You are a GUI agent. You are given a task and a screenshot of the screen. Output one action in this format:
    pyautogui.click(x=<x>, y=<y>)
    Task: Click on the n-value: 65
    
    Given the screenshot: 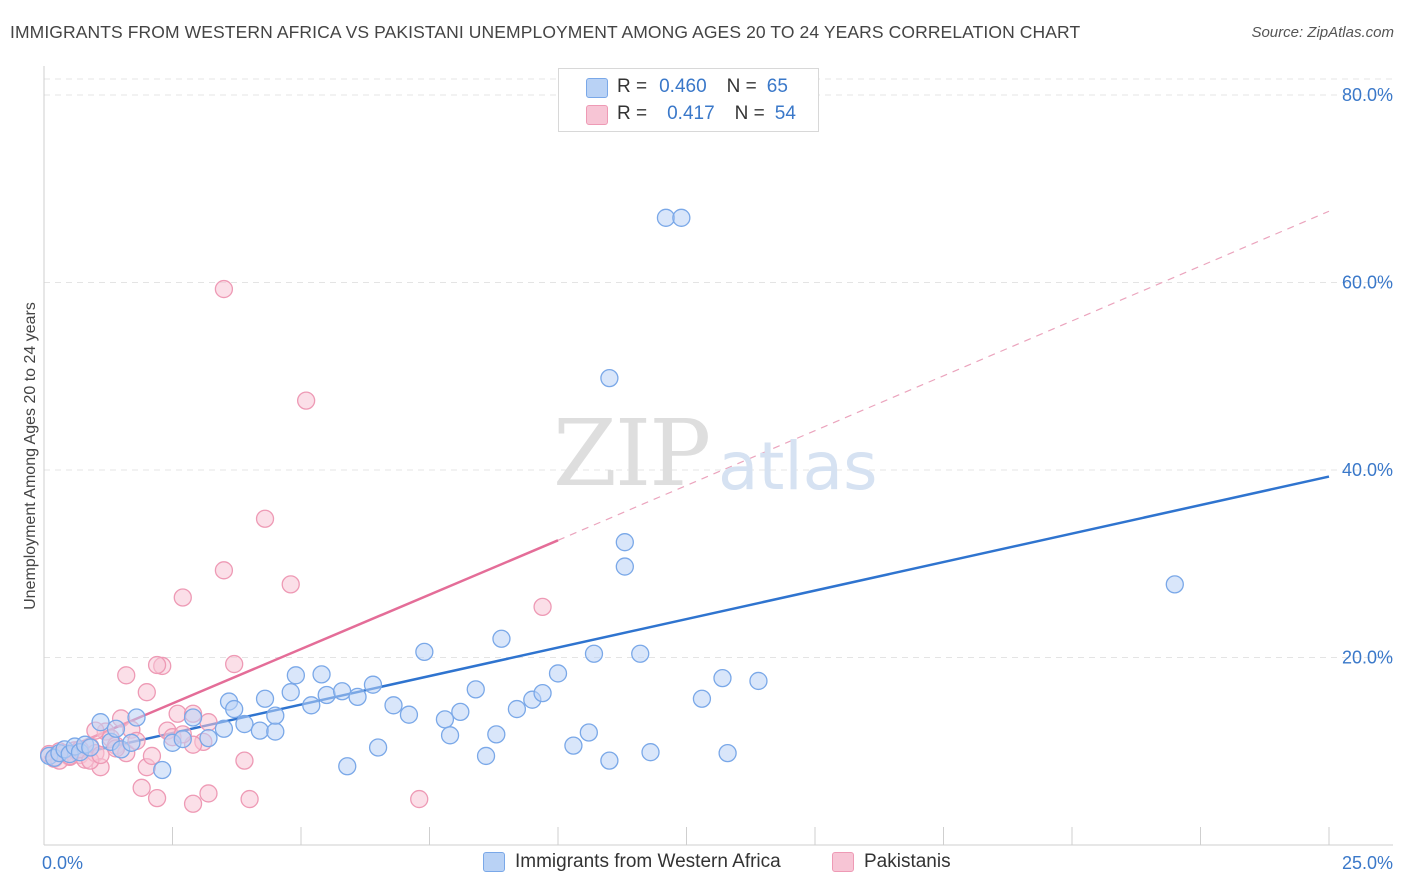 What is the action you would take?
    pyautogui.click(x=777, y=86)
    